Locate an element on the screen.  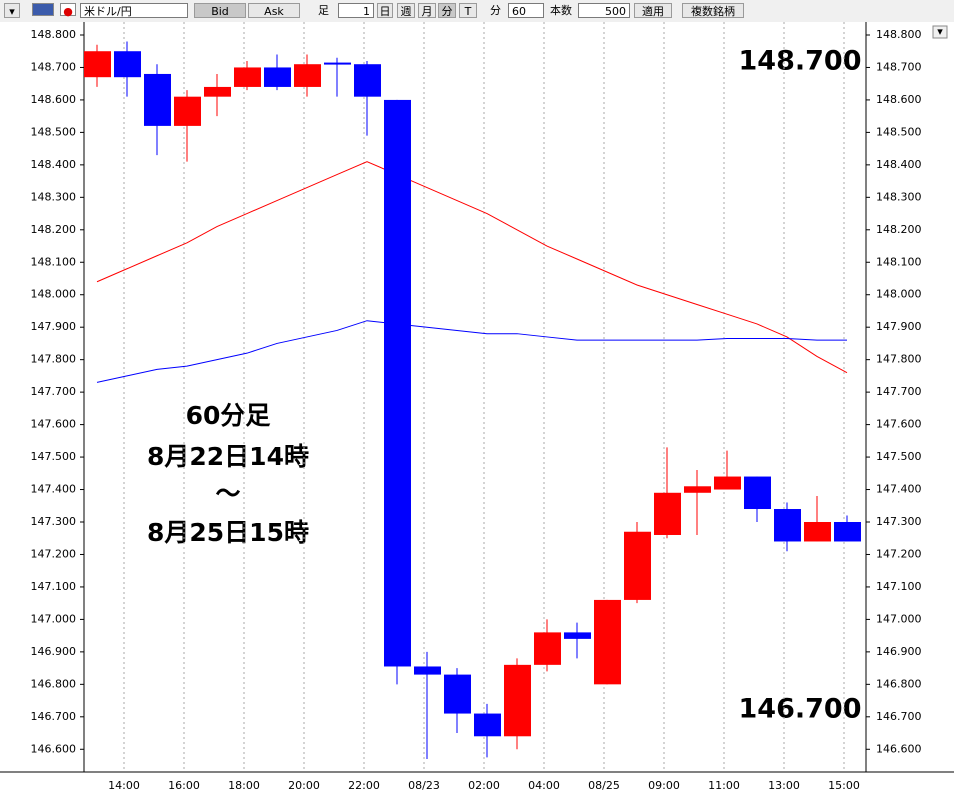
y-tick-label: 147.100 is located at coordinates (54, 586).